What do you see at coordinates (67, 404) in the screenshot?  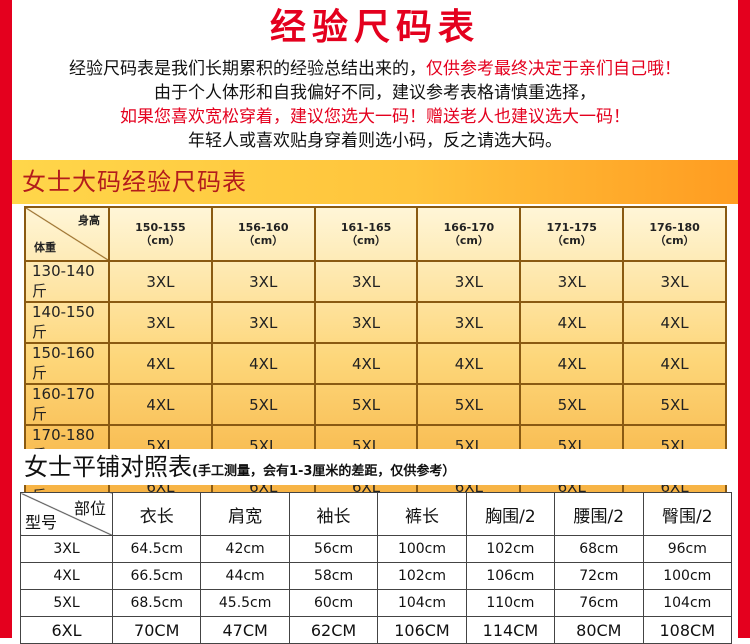 I see `weight-range-cell: 160-170斤` at bounding box center [67, 404].